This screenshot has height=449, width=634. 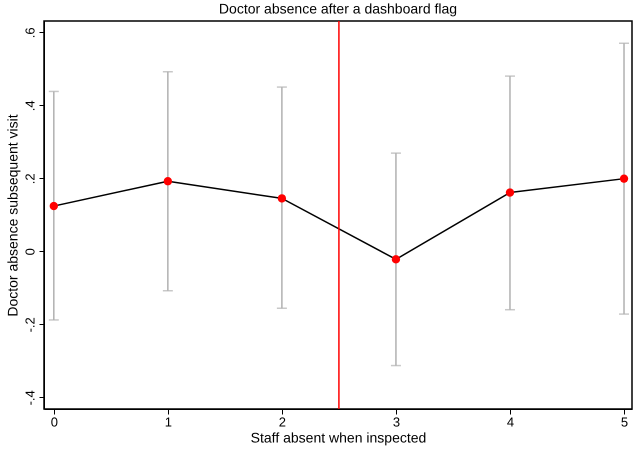 I want to click on y-tick-label: .2, so click(x=30, y=178).